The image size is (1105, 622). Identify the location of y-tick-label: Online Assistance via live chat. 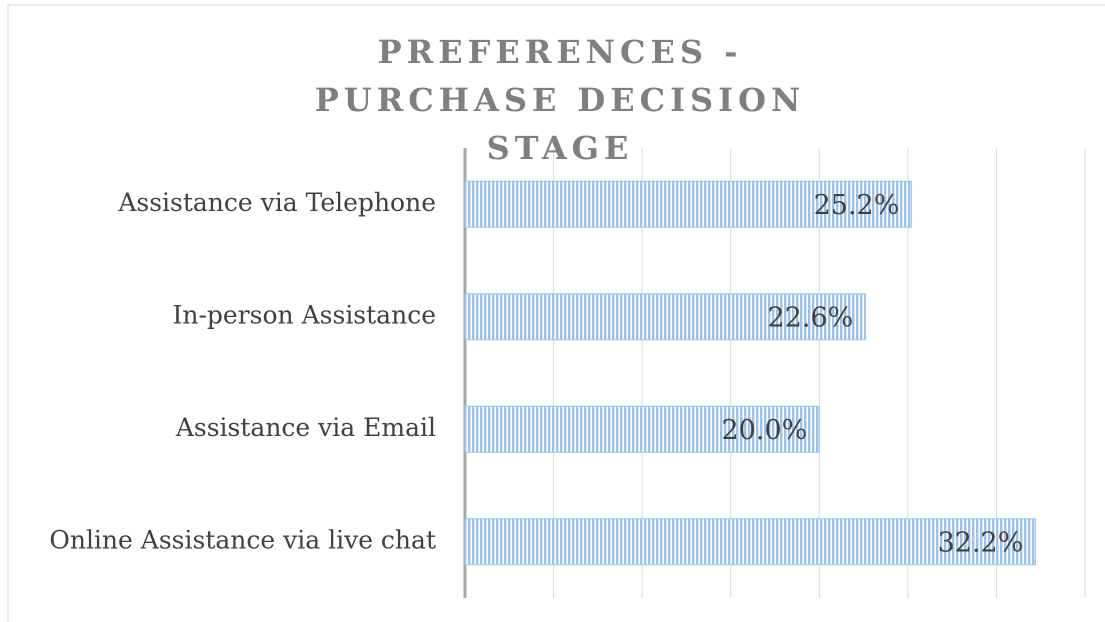
(242, 539).